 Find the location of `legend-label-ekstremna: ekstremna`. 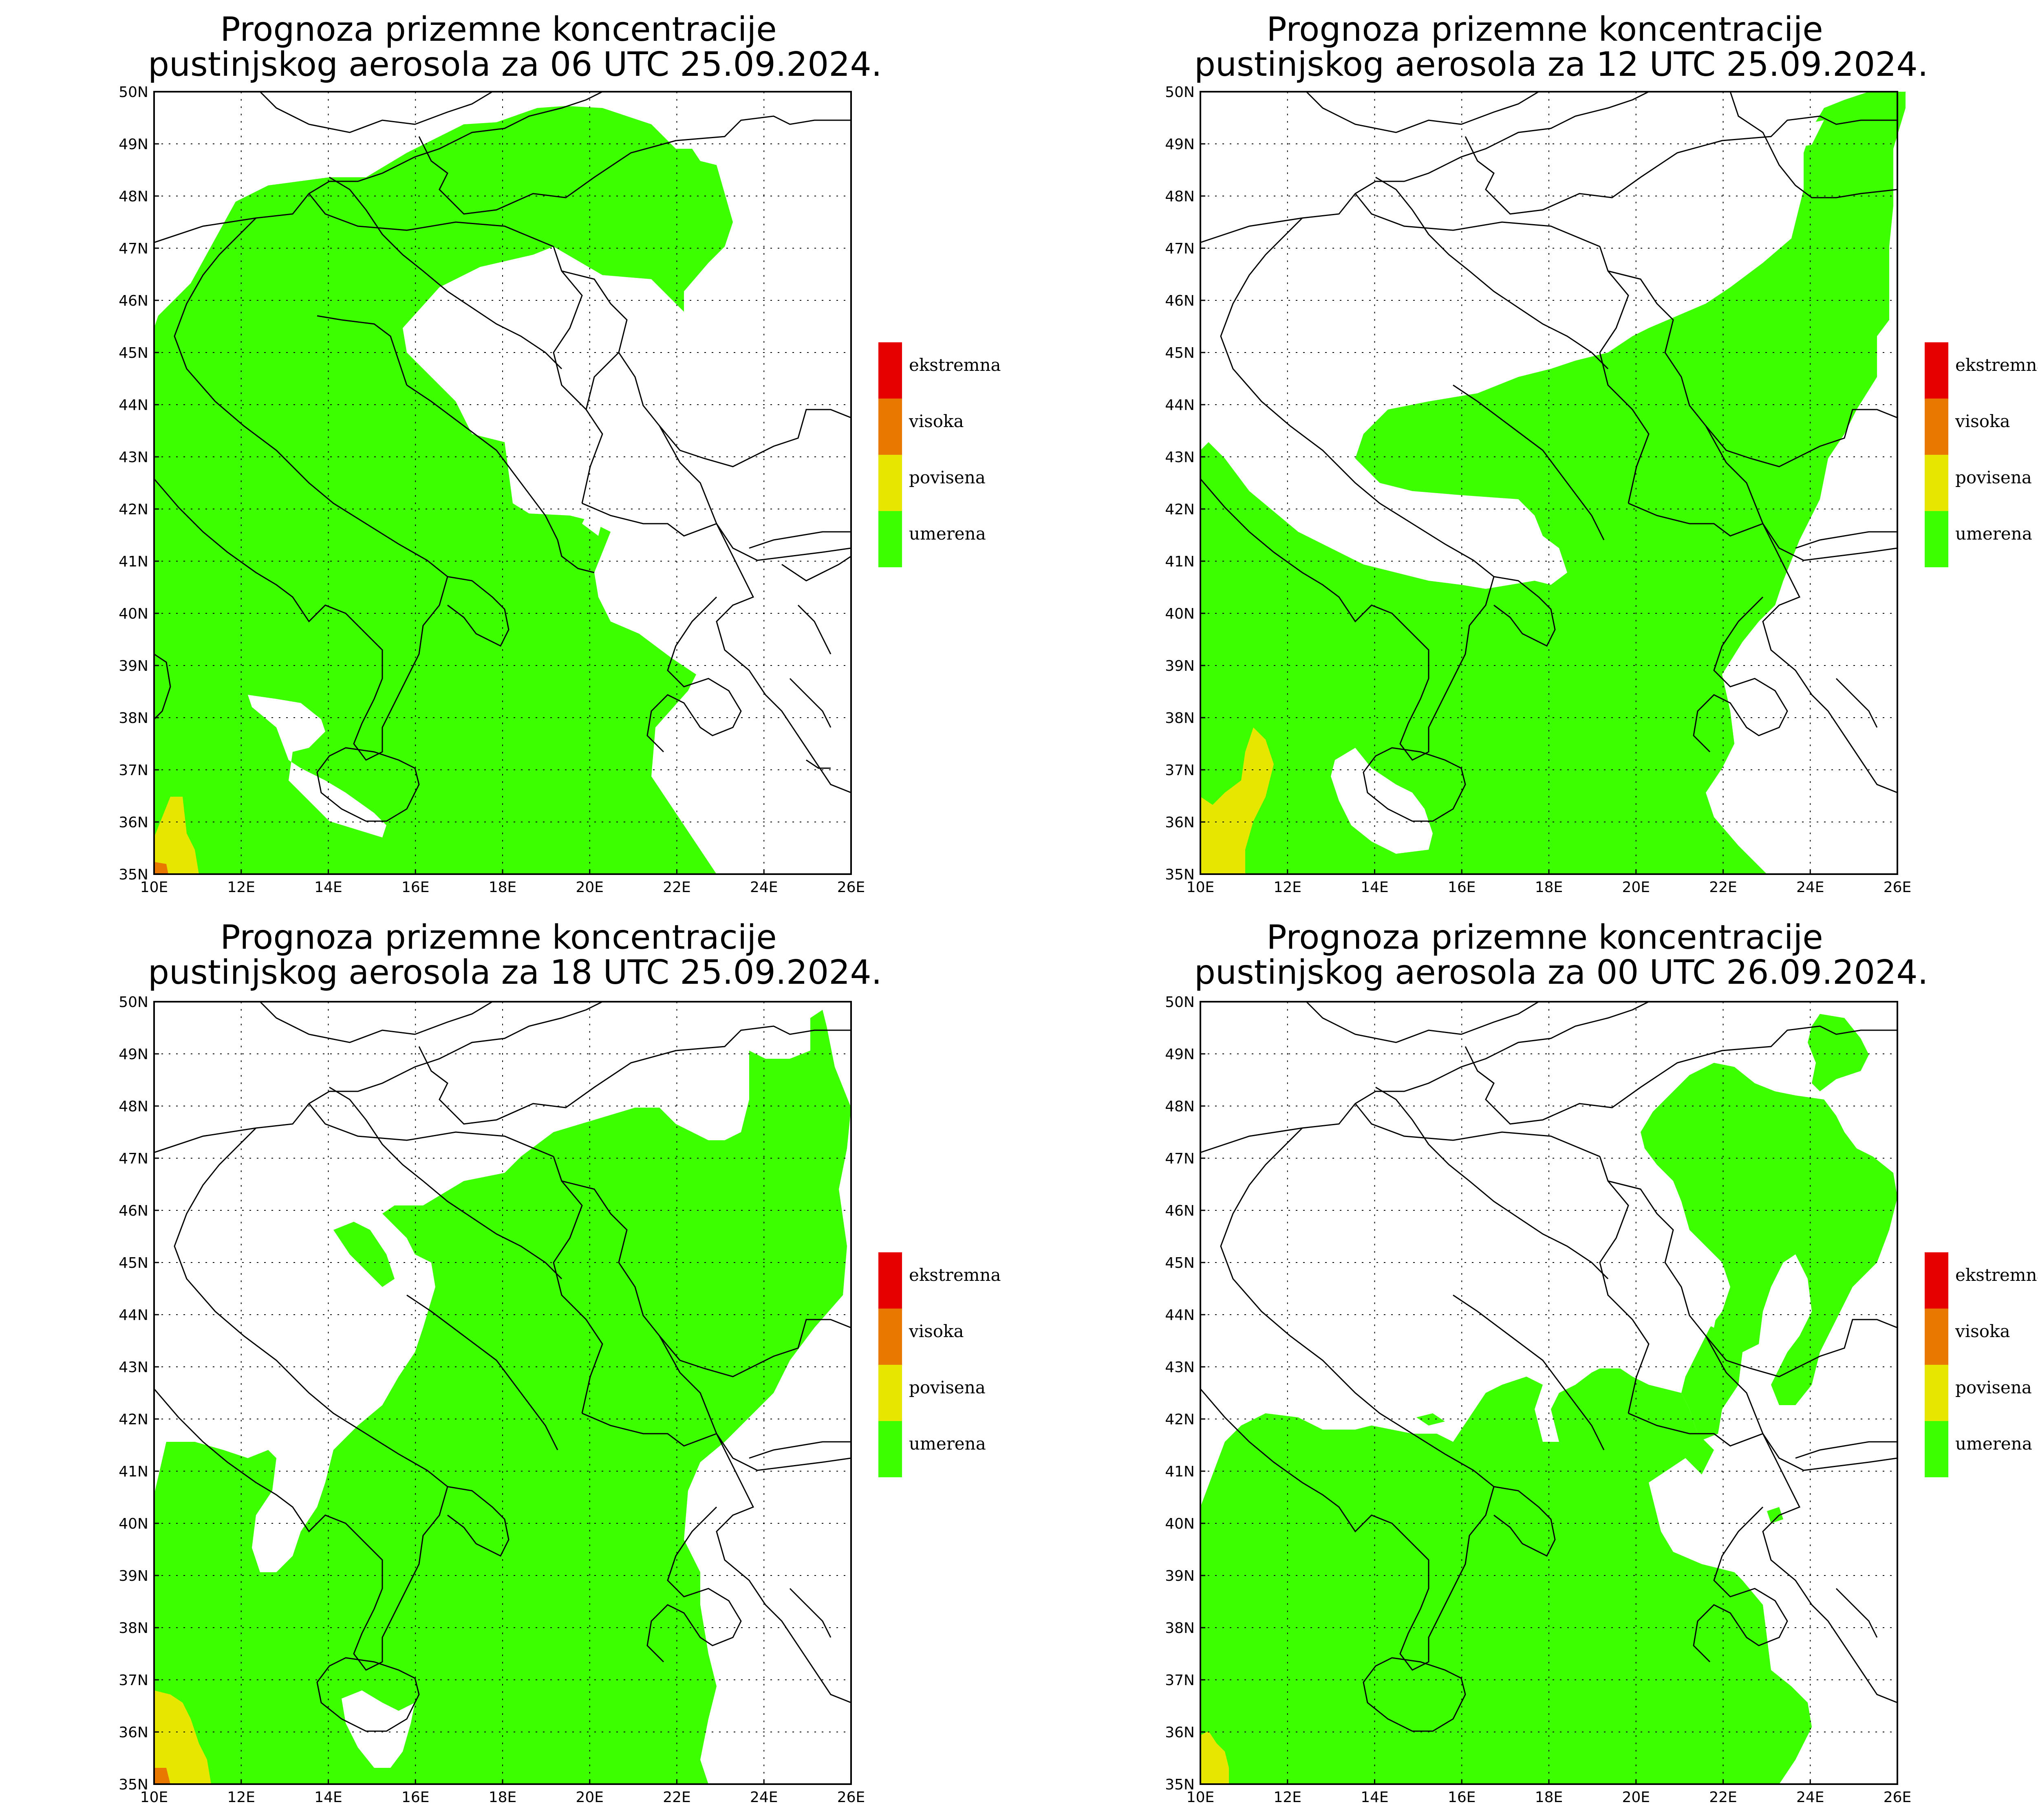

legend-label-ekstremna: ekstremna is located at coordinates (955, 1275).